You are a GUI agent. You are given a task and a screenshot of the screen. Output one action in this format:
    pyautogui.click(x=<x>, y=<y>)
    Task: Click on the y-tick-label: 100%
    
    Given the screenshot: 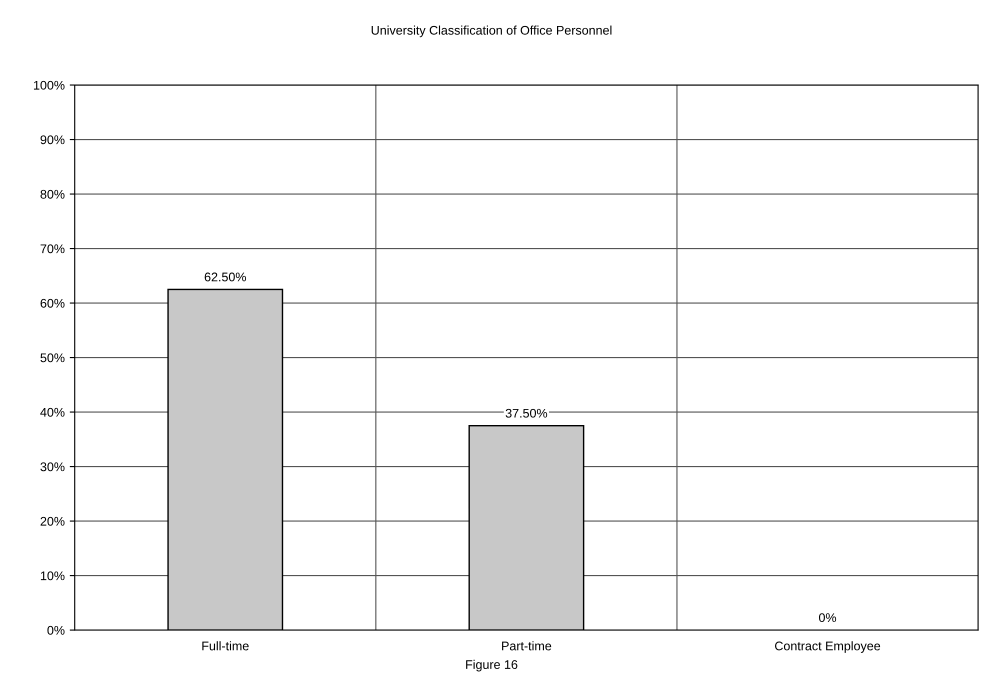 What is the action you would take?
    pyautogui.click(x=49, y=85)
    